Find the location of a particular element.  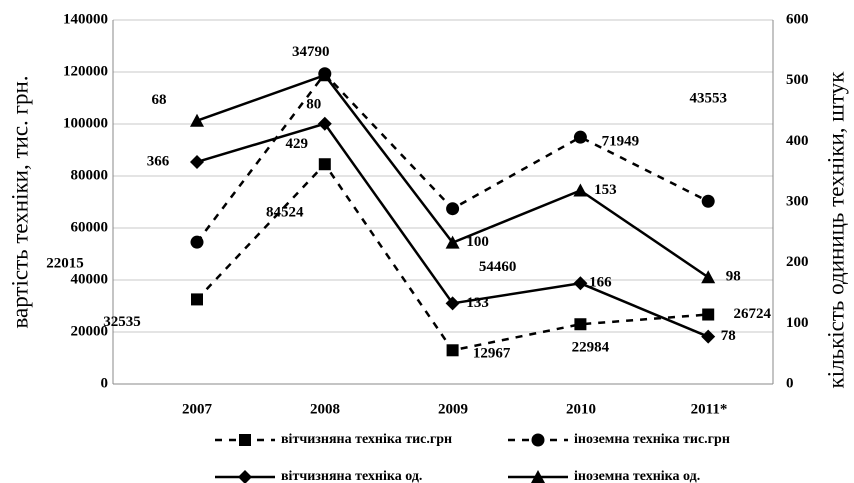

y2-tick-label: 200 is located at coordinates (797, 262).